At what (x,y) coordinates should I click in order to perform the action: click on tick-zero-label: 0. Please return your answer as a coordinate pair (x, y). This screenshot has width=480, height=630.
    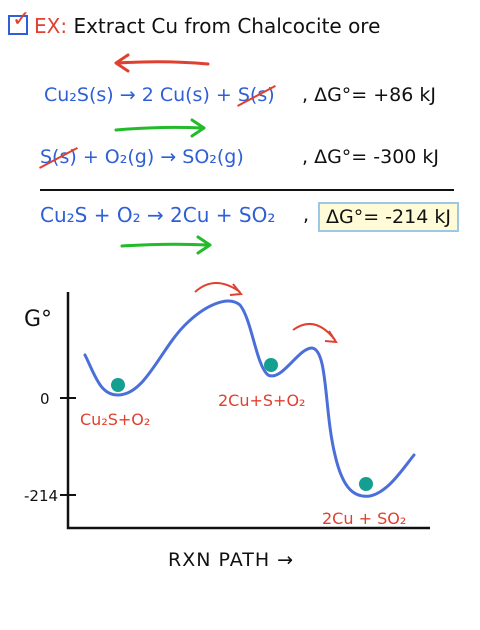
    Looking at the image, I should click on (45, 399).